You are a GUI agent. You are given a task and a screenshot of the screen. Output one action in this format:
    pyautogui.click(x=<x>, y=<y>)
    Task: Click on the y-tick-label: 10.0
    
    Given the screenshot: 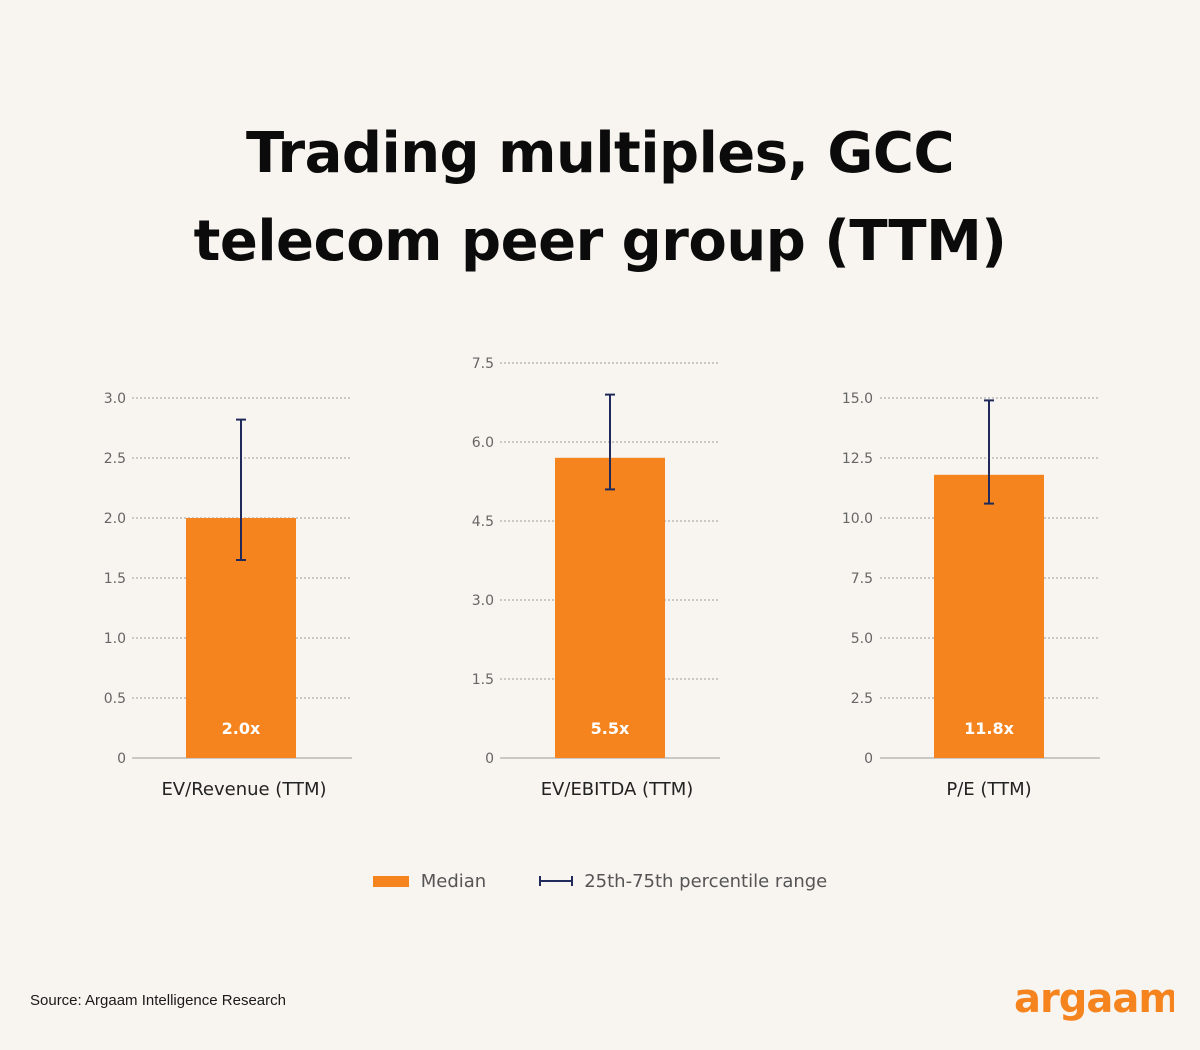 What is the action you would take?
    pyautogui.click(x=857, y=519)
    